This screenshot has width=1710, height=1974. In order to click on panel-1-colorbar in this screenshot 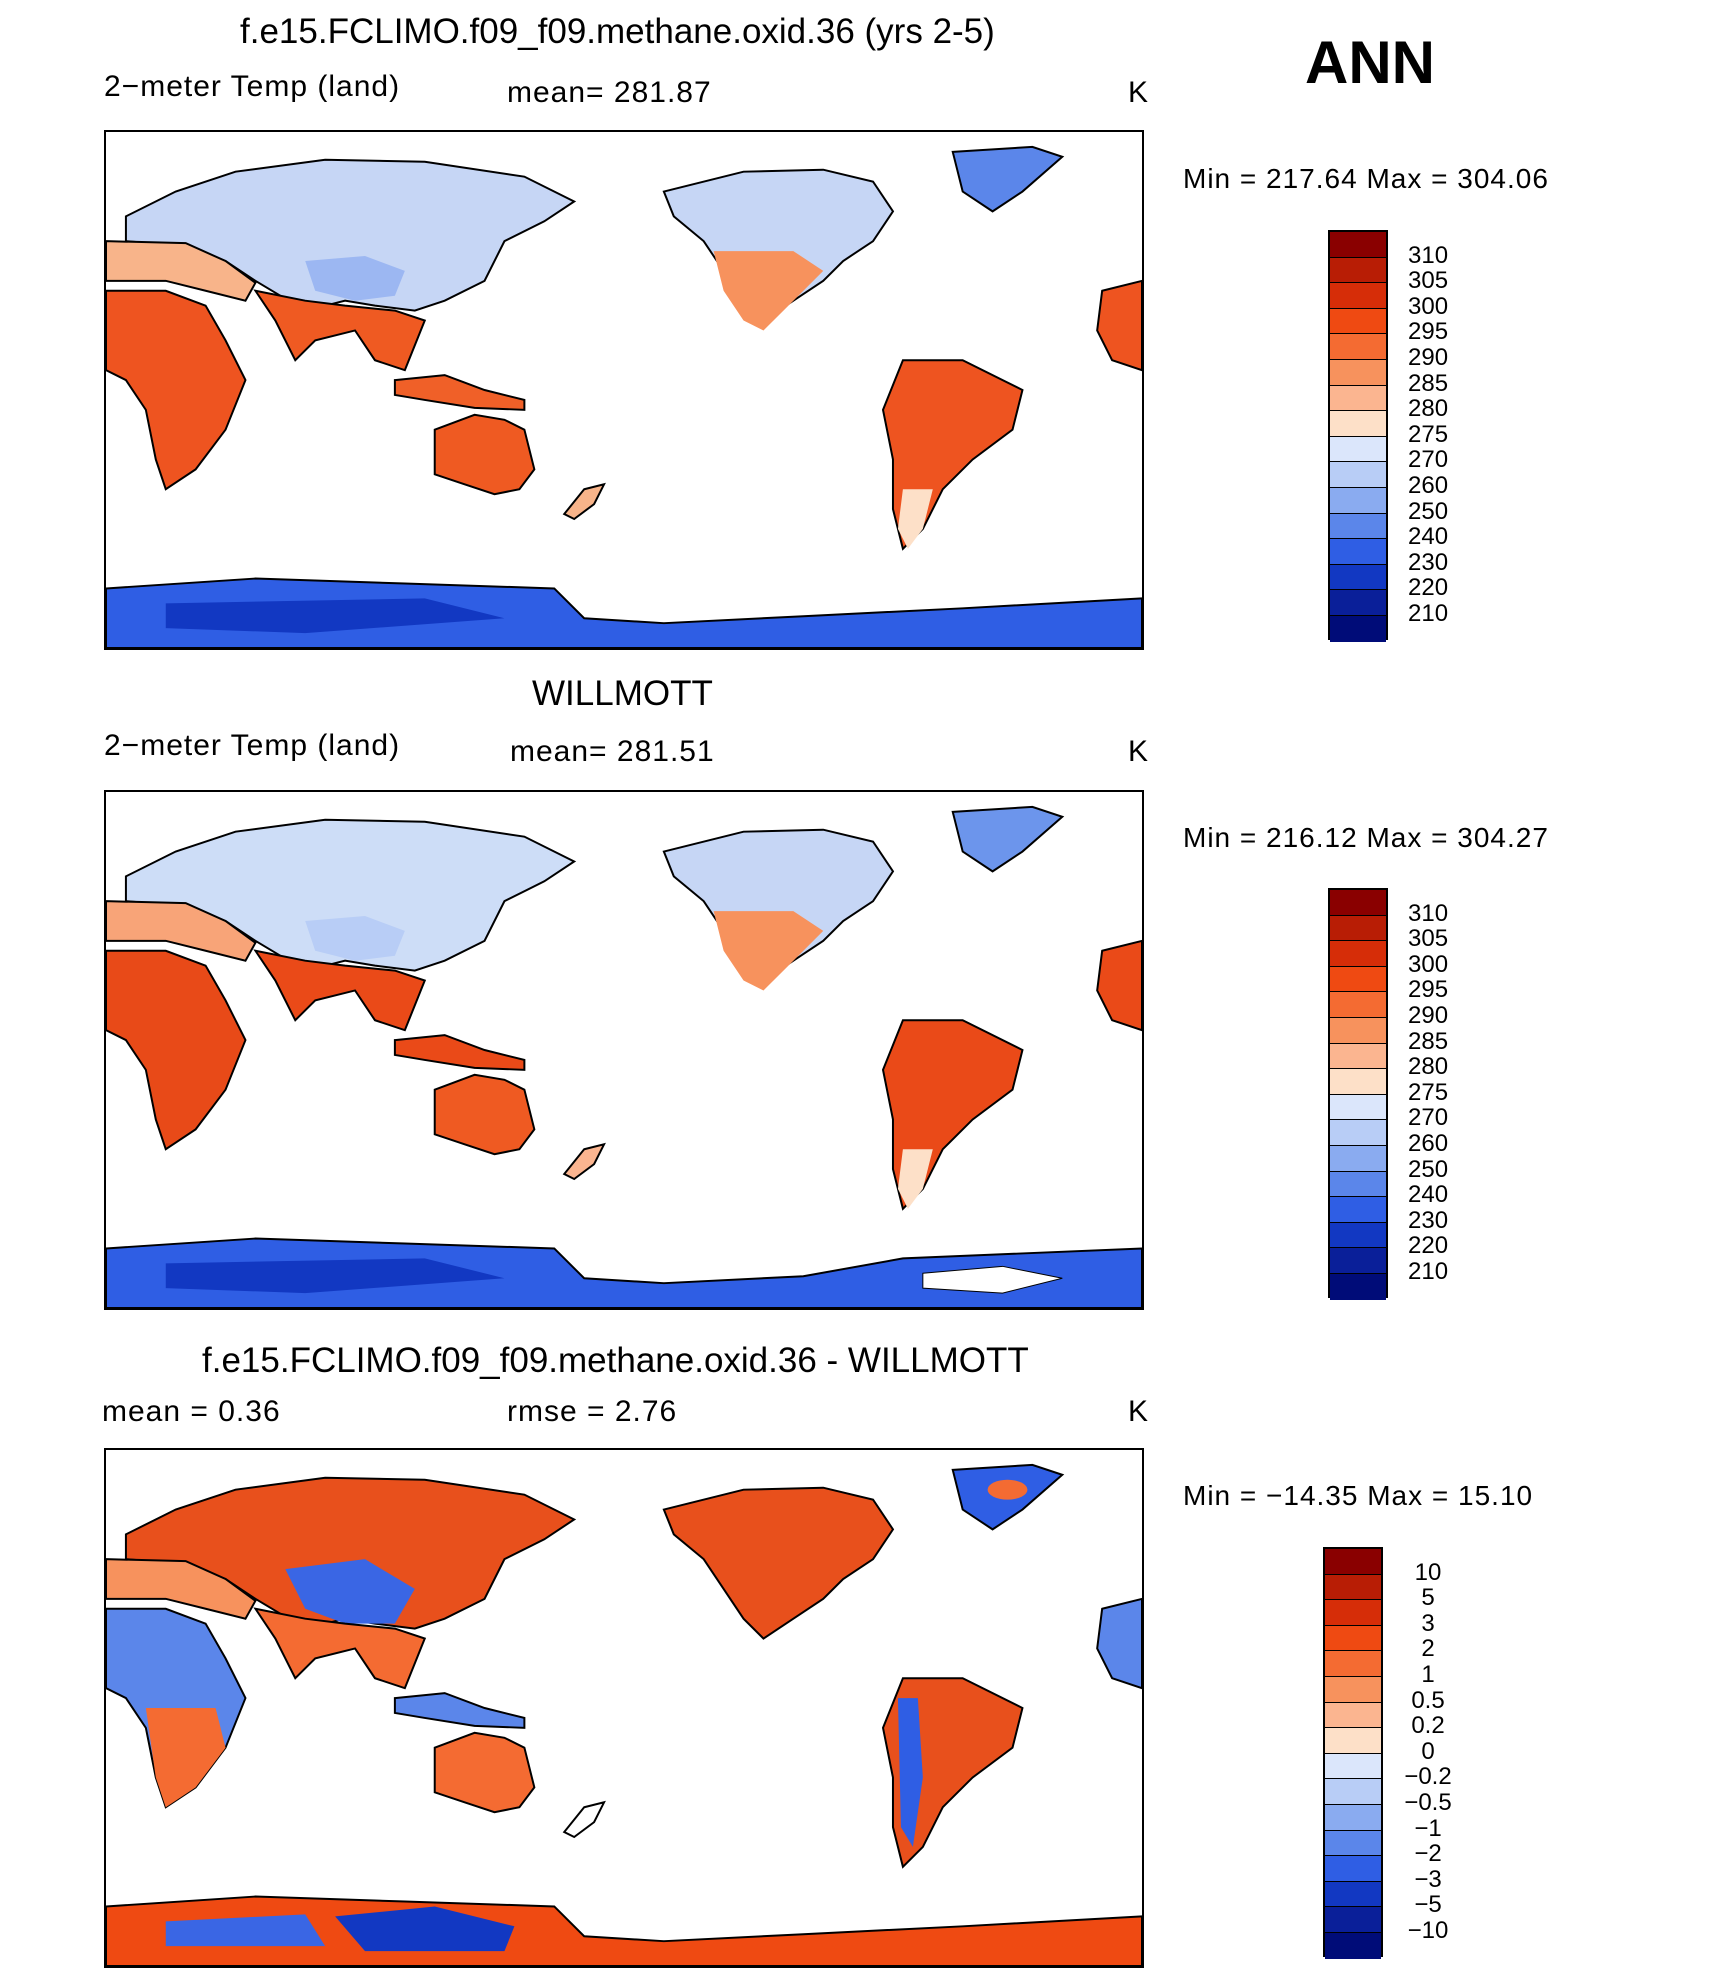, I will do `click(1358, 436)`.